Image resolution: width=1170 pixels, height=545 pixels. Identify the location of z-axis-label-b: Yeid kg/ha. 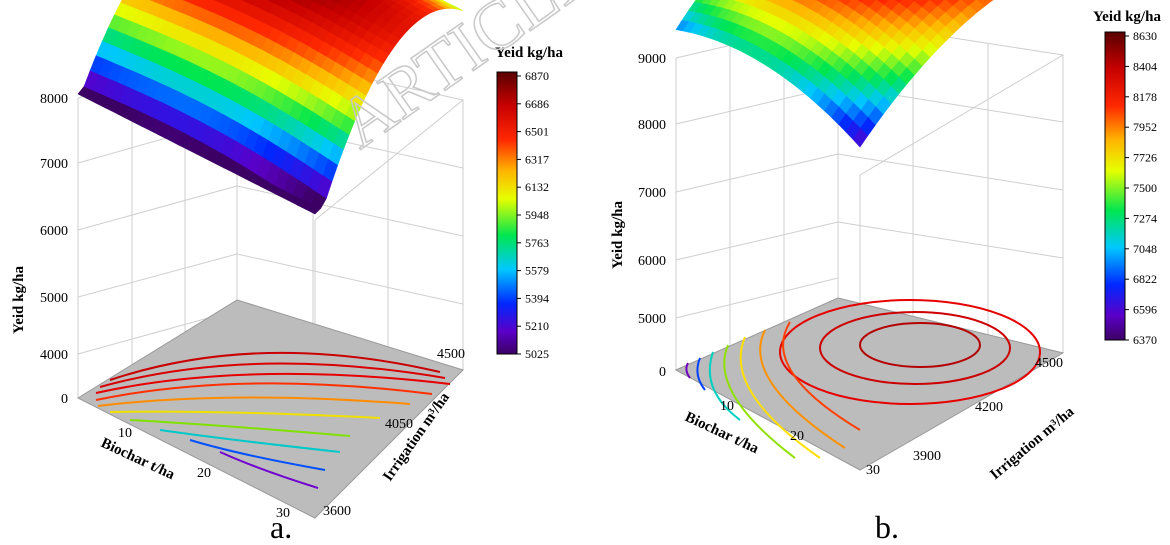
(618, 235).